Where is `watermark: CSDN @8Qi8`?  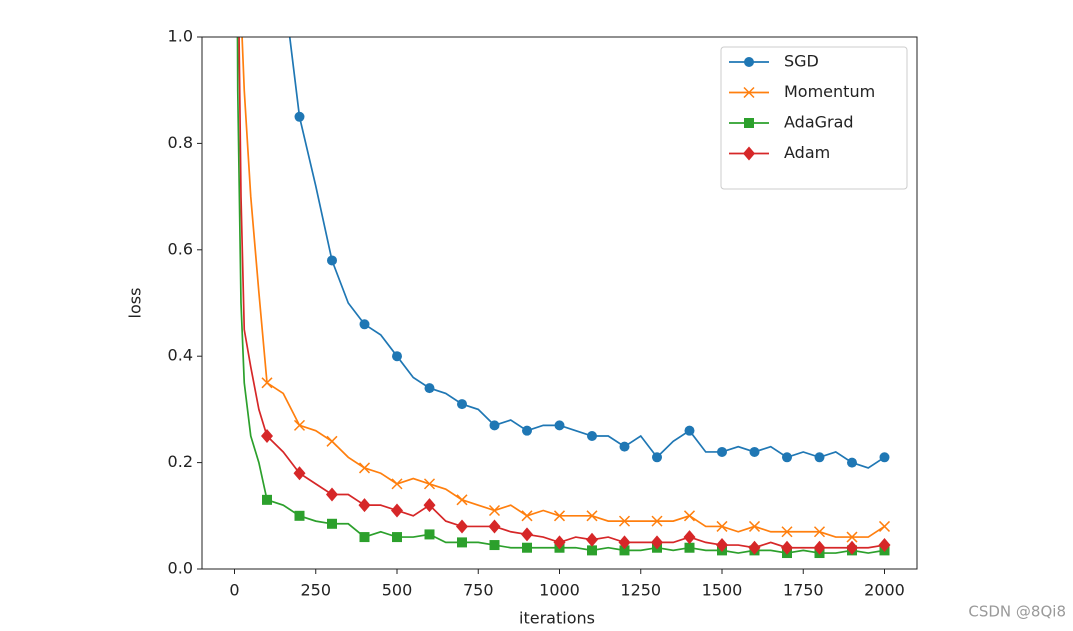
watermark: CSDN @8Qi8 is located at coordinates (1017, 612).